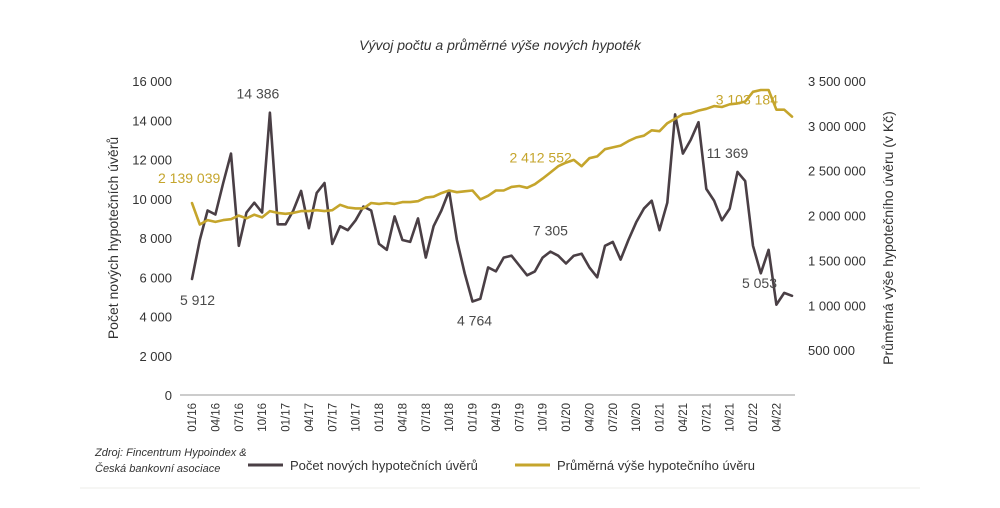  Describe the element at coordinates (258, 94) in the screenshot. I see `count-data-label: 14 386` at that location.